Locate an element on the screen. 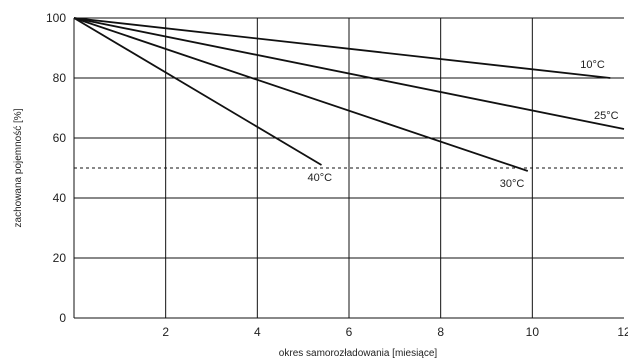 This screenshot has width=628, height=360. y-tick-label: 40 is located at coordinates (60, 198).